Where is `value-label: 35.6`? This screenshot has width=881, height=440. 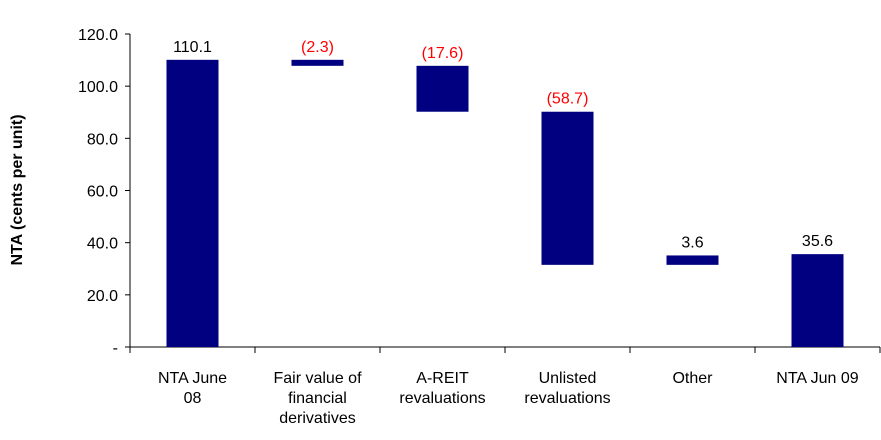
value-label: 35.6 is located at coordinates (817, 241).